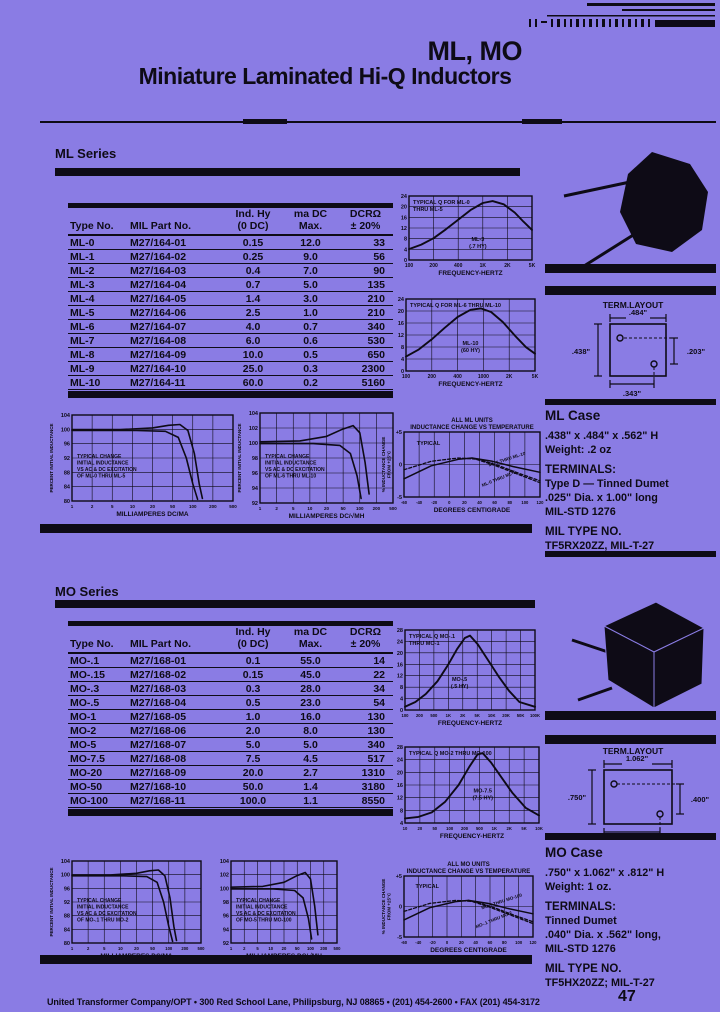 The image size is (720, 1012). Describe the element at coordinates (327, 516) in the screenshot. I see `svg-text: MILLIAMPERES DC/√MH` at that location.